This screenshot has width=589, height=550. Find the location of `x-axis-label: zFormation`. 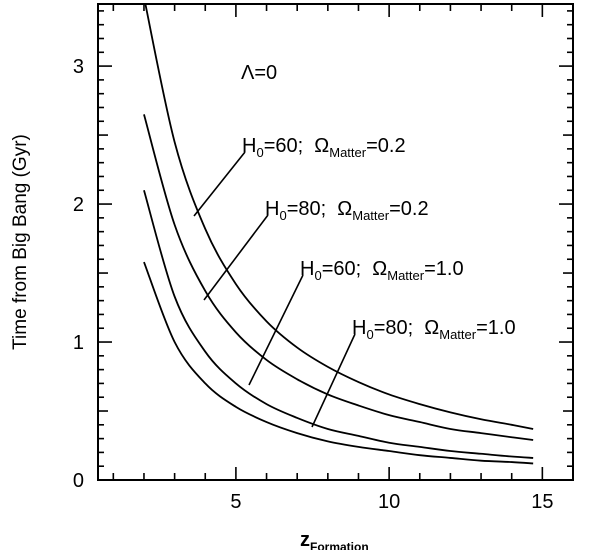

x-axis-label: zFormation is located at coordinates (334, 539).